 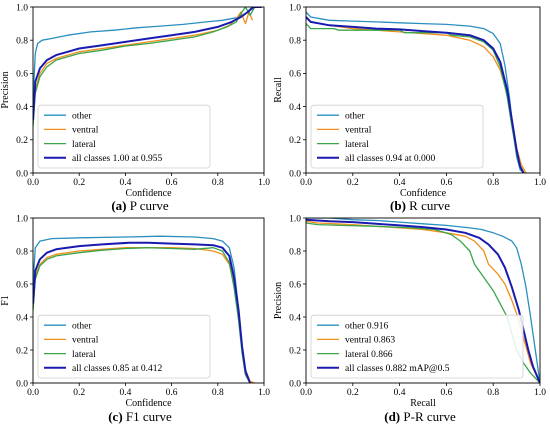 I want to click on legend-label: all classes 0.882 mAP@0.5, so click(x=397, y=369).